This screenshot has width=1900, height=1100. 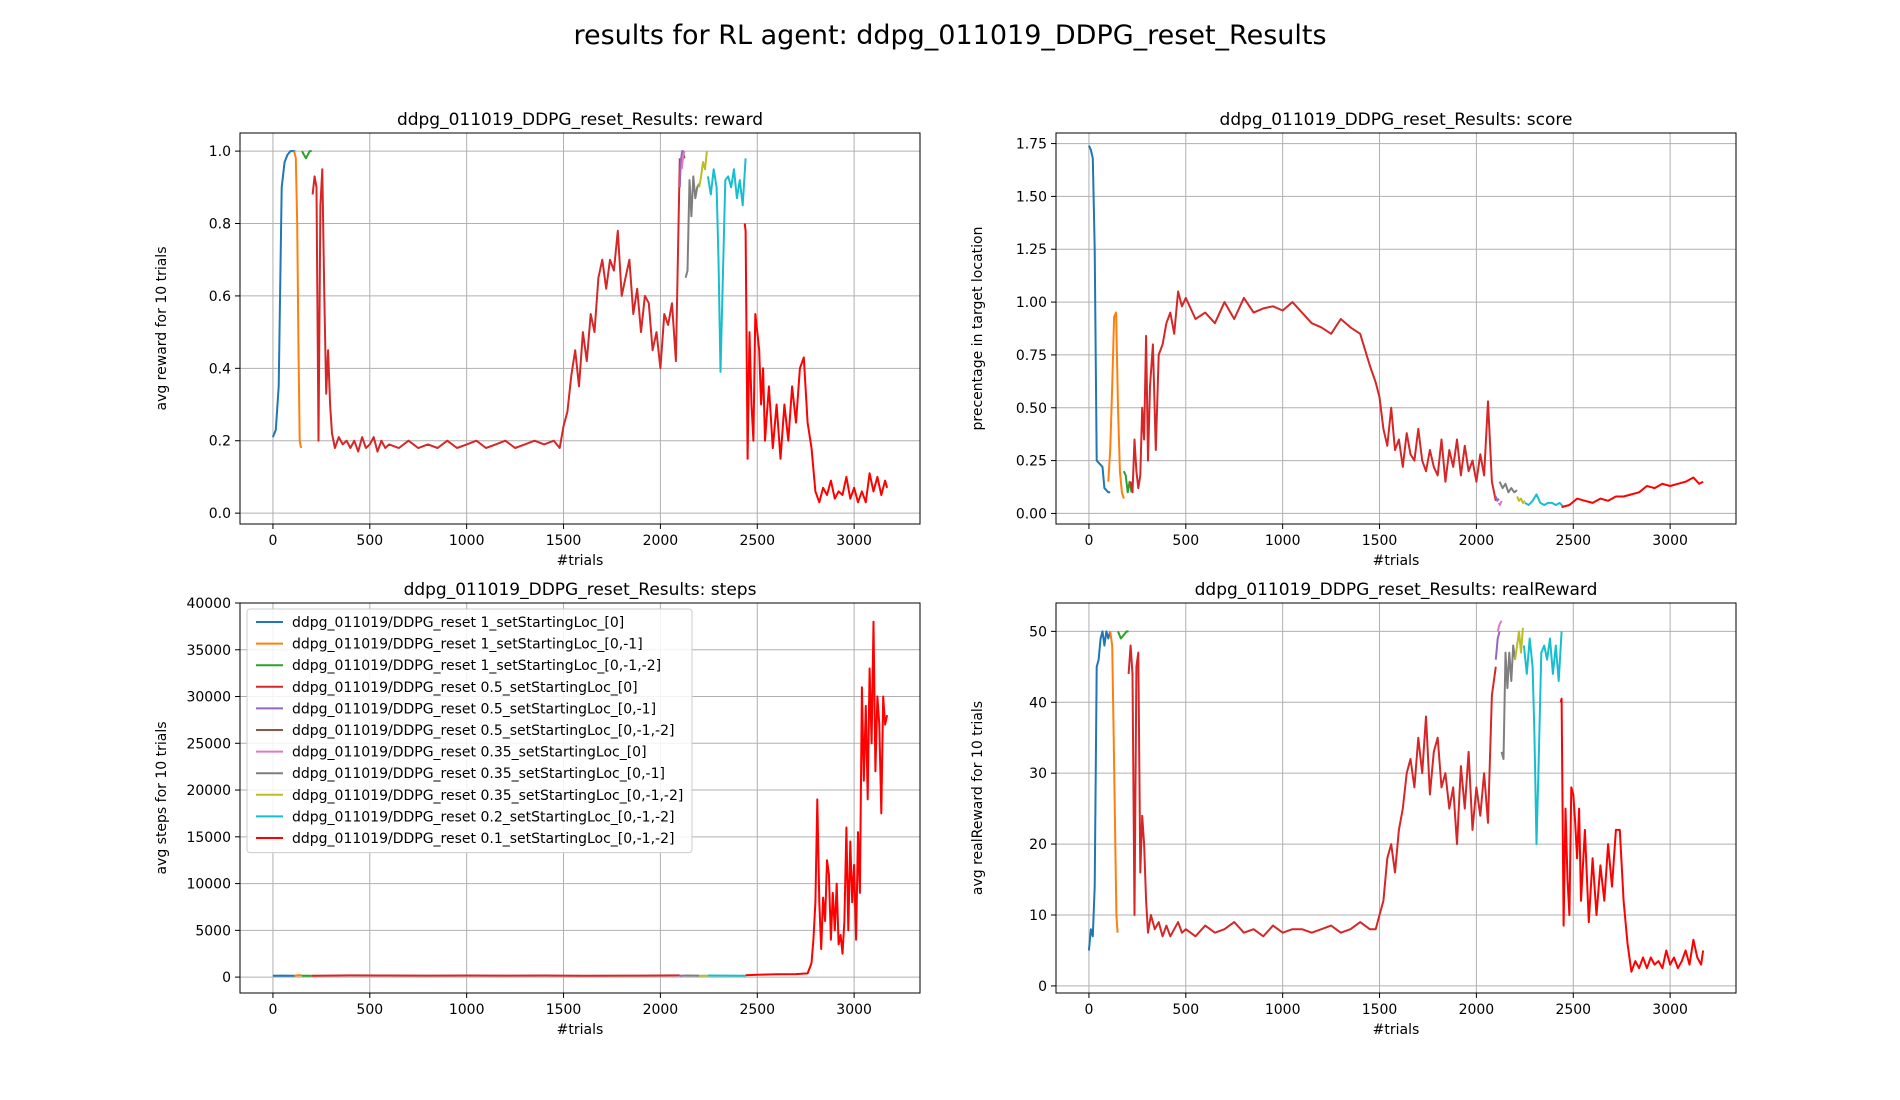 What do you see at coordinates (580, 120) in the screenshot?
I see `reward-subplot-title: ddpg_011019_DDPG_reset_Results: reward` at bounding box center [580, 120].